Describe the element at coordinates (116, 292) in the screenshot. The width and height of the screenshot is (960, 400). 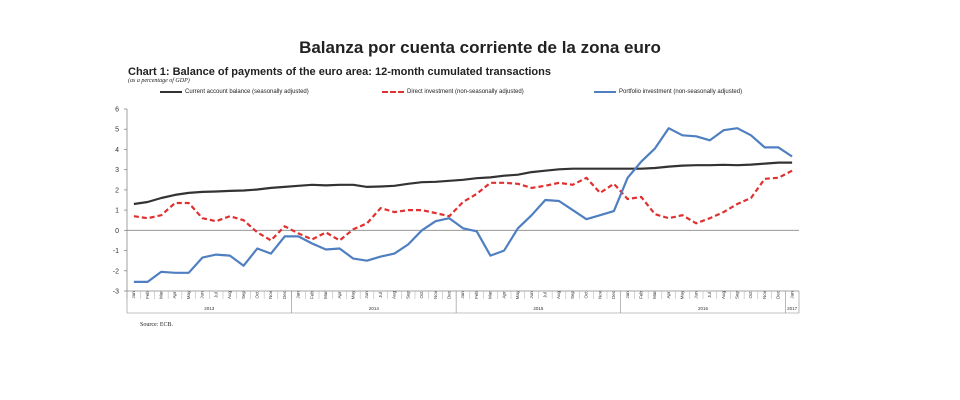
I see `y-tick-label: -3` at that location.